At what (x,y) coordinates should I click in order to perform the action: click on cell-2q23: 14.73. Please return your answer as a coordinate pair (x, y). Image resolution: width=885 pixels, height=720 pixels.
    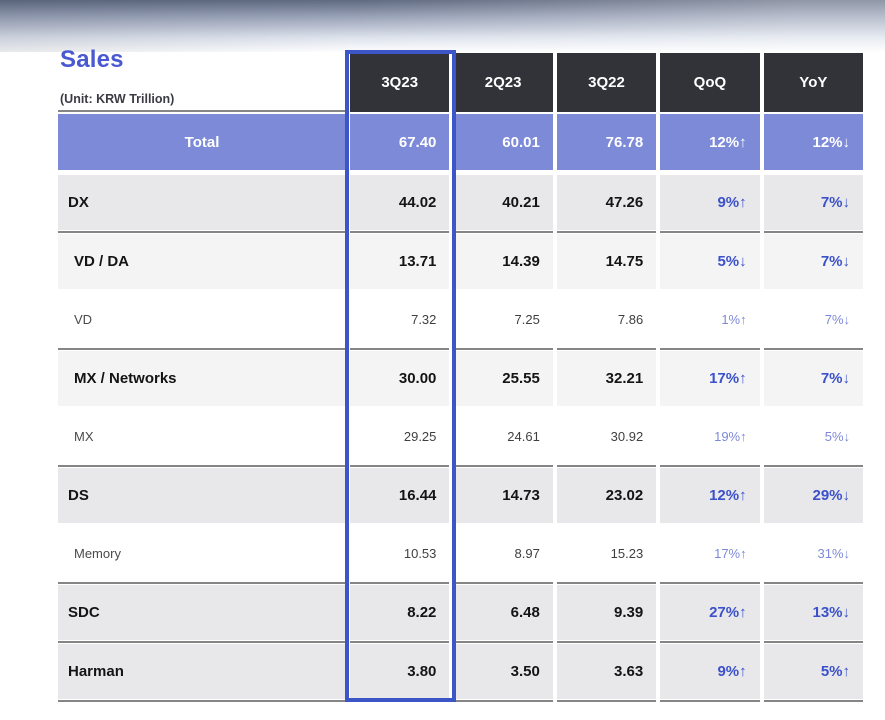
    Looking at the image, I should click on (503, 495).